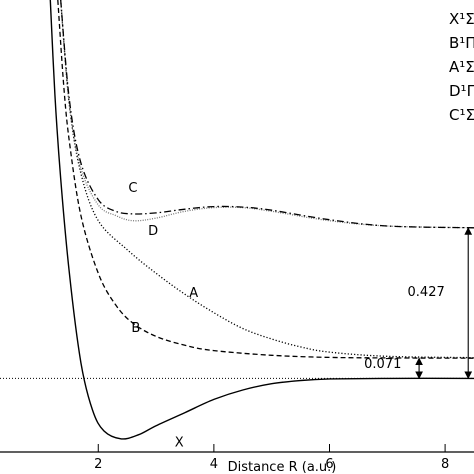 The height and width of the screenshot is (474, 474). What do you see at coordinates (461, 91) in the screenshot?
I see `legend-entry: D¹Π` at bounding box center [461, 91].